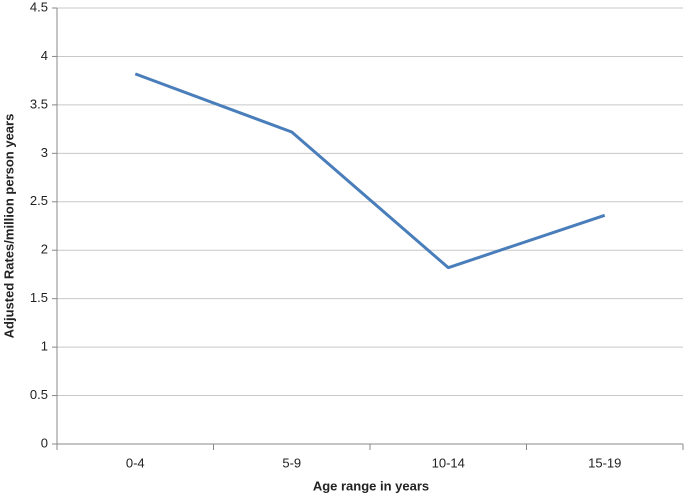  Describe the element at coordinates (39, 200) in the screenshot. I see `y-tick-label: 2.5` at that location.